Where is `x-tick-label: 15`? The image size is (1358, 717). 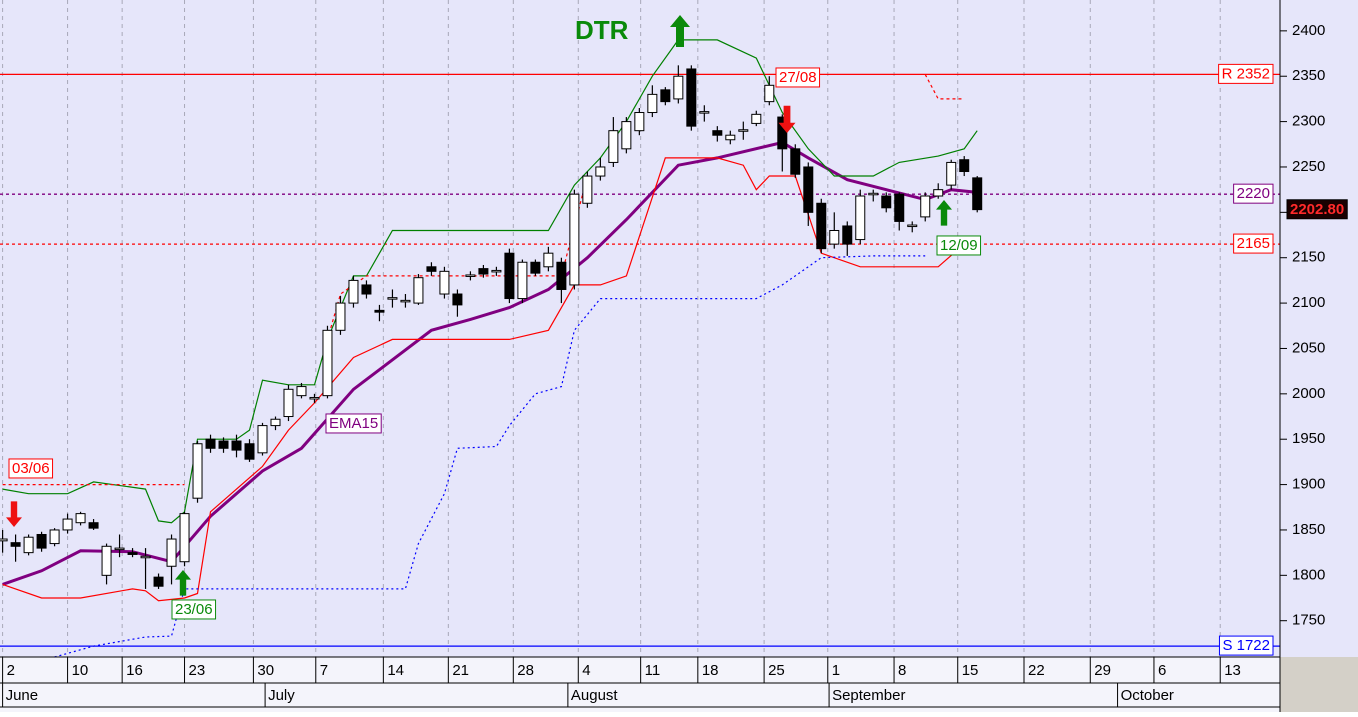
x-tick-label: 15 is located at coordinates (970, 670).